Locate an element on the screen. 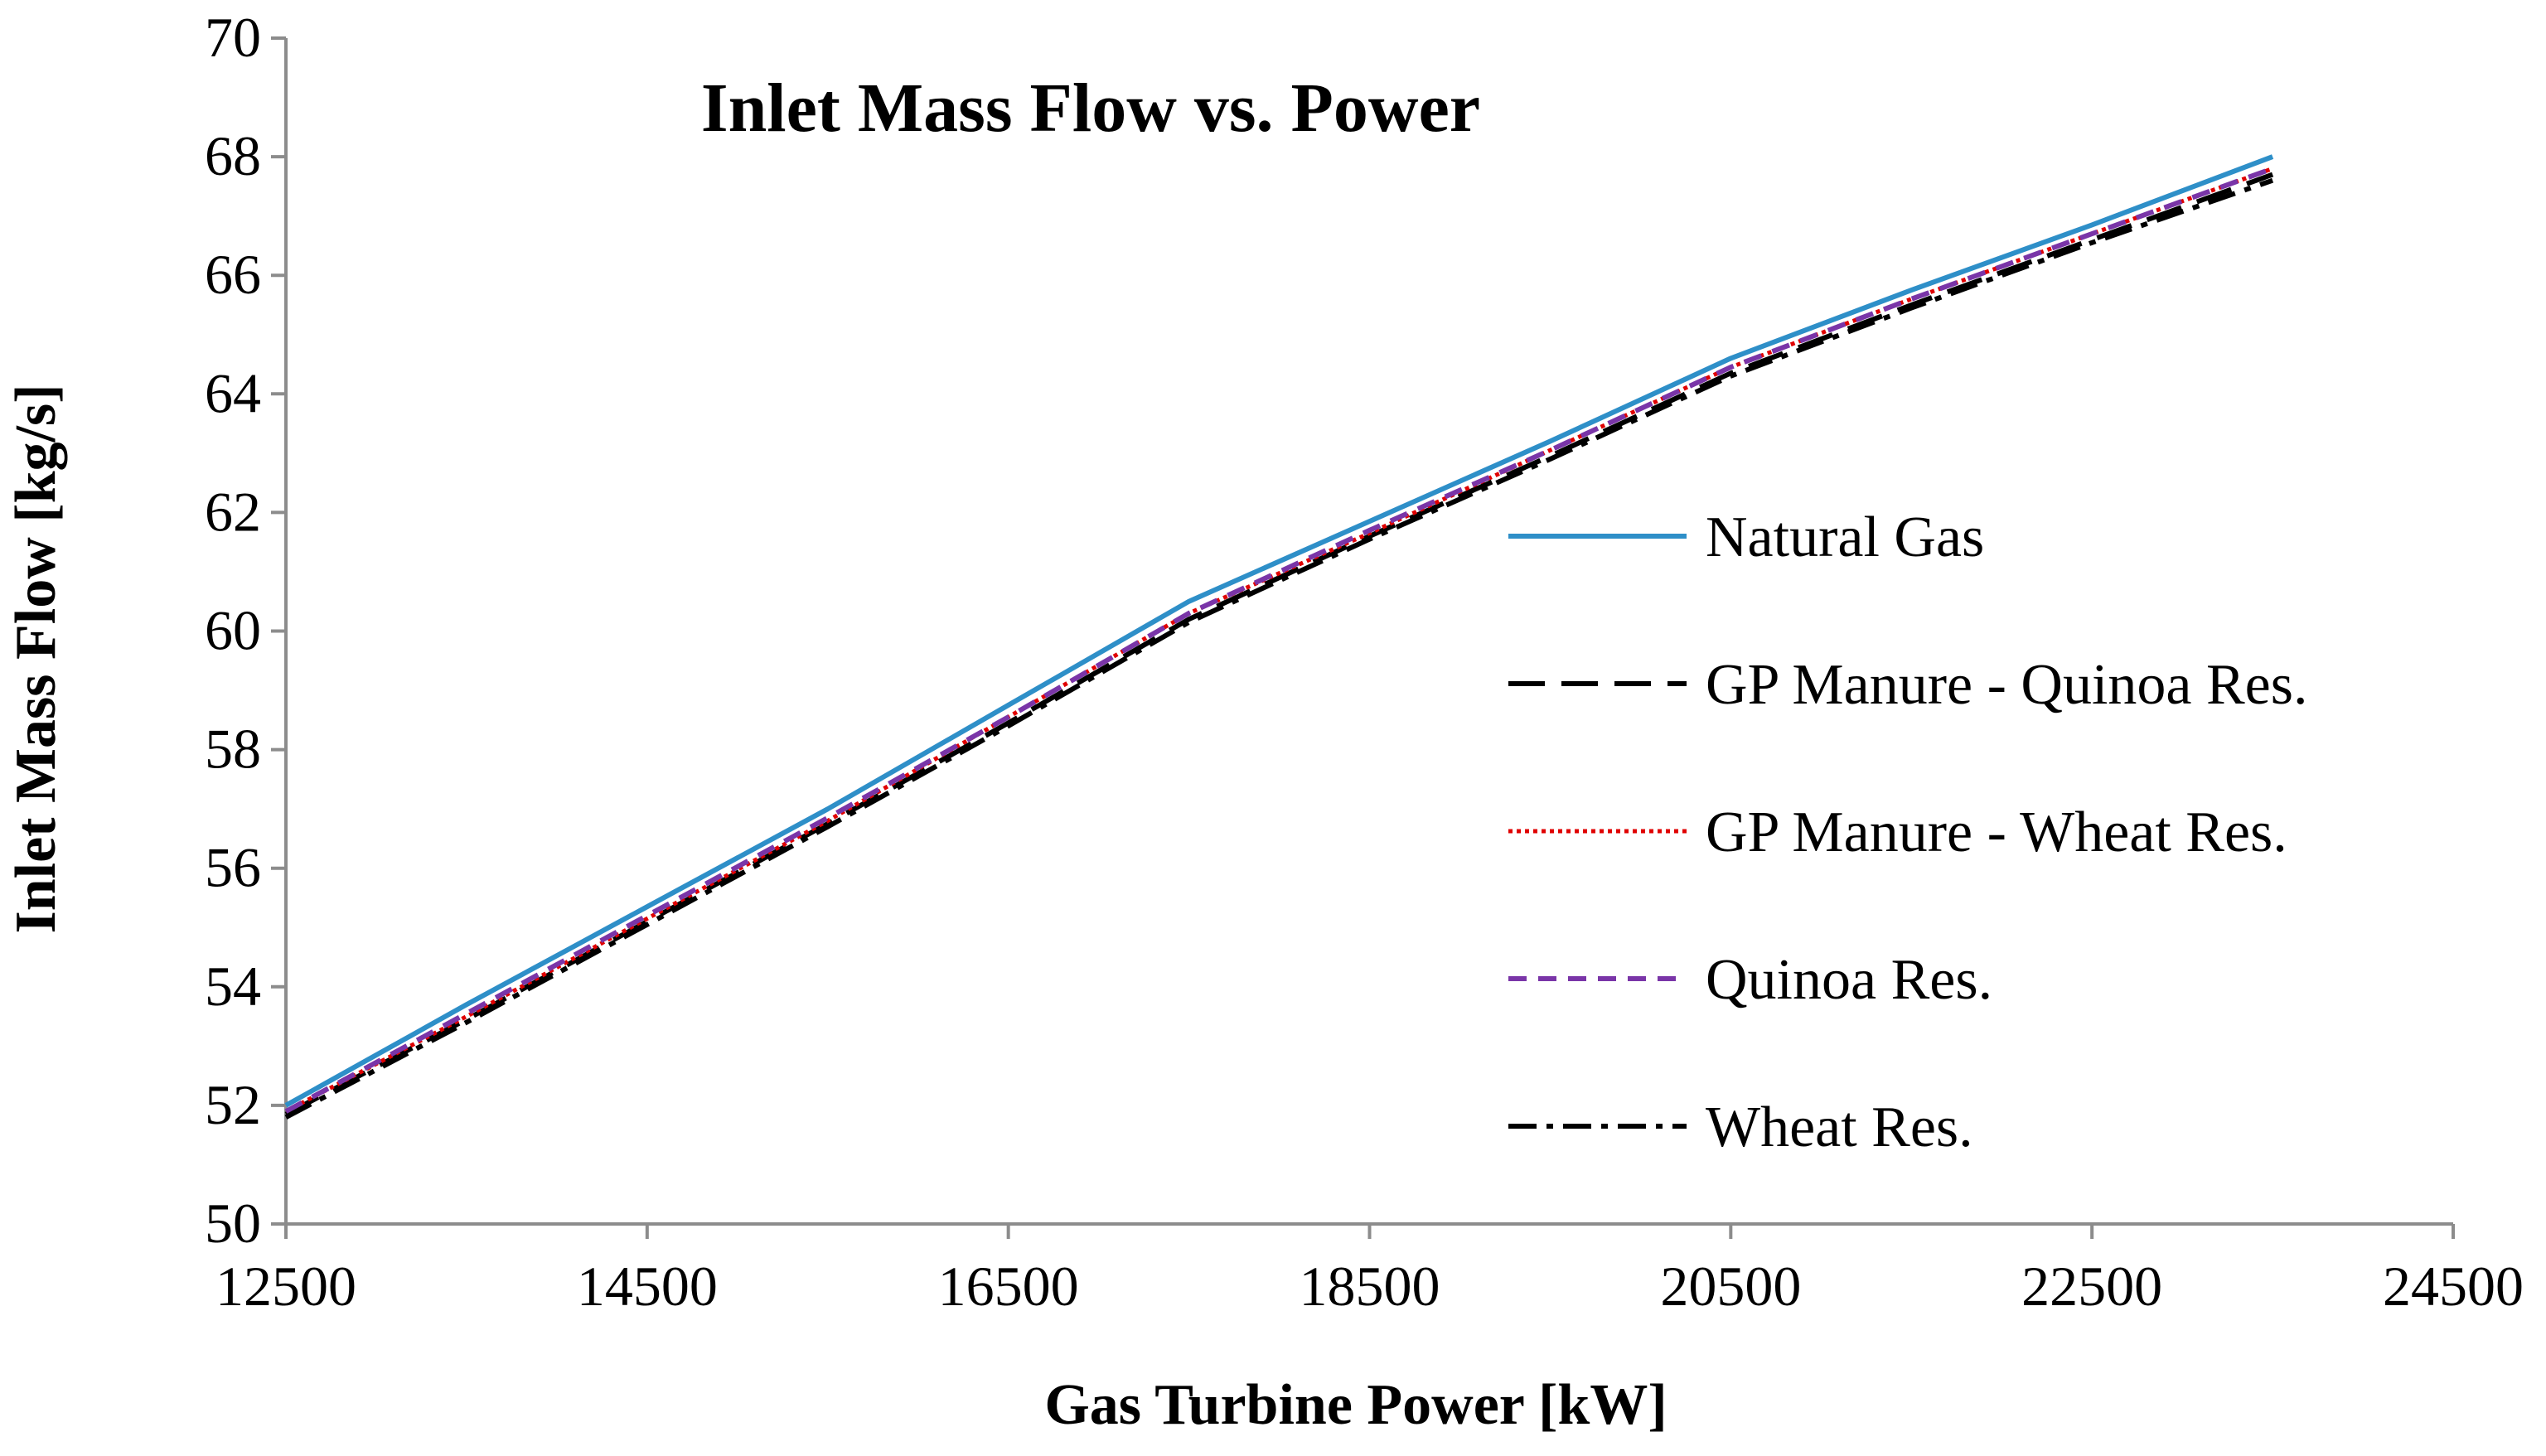 The width and height of the screenshot is (2546, 1456). x-tick-label: 12500 is located at coordinates (285, 1286).